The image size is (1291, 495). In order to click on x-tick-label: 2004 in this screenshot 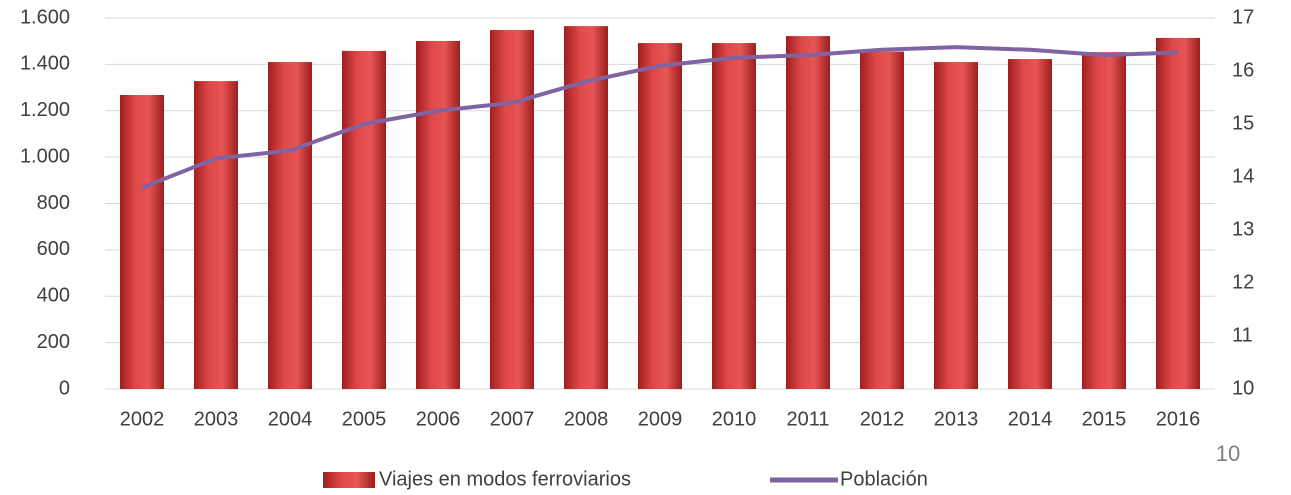, I will do `click(290, 419)`.